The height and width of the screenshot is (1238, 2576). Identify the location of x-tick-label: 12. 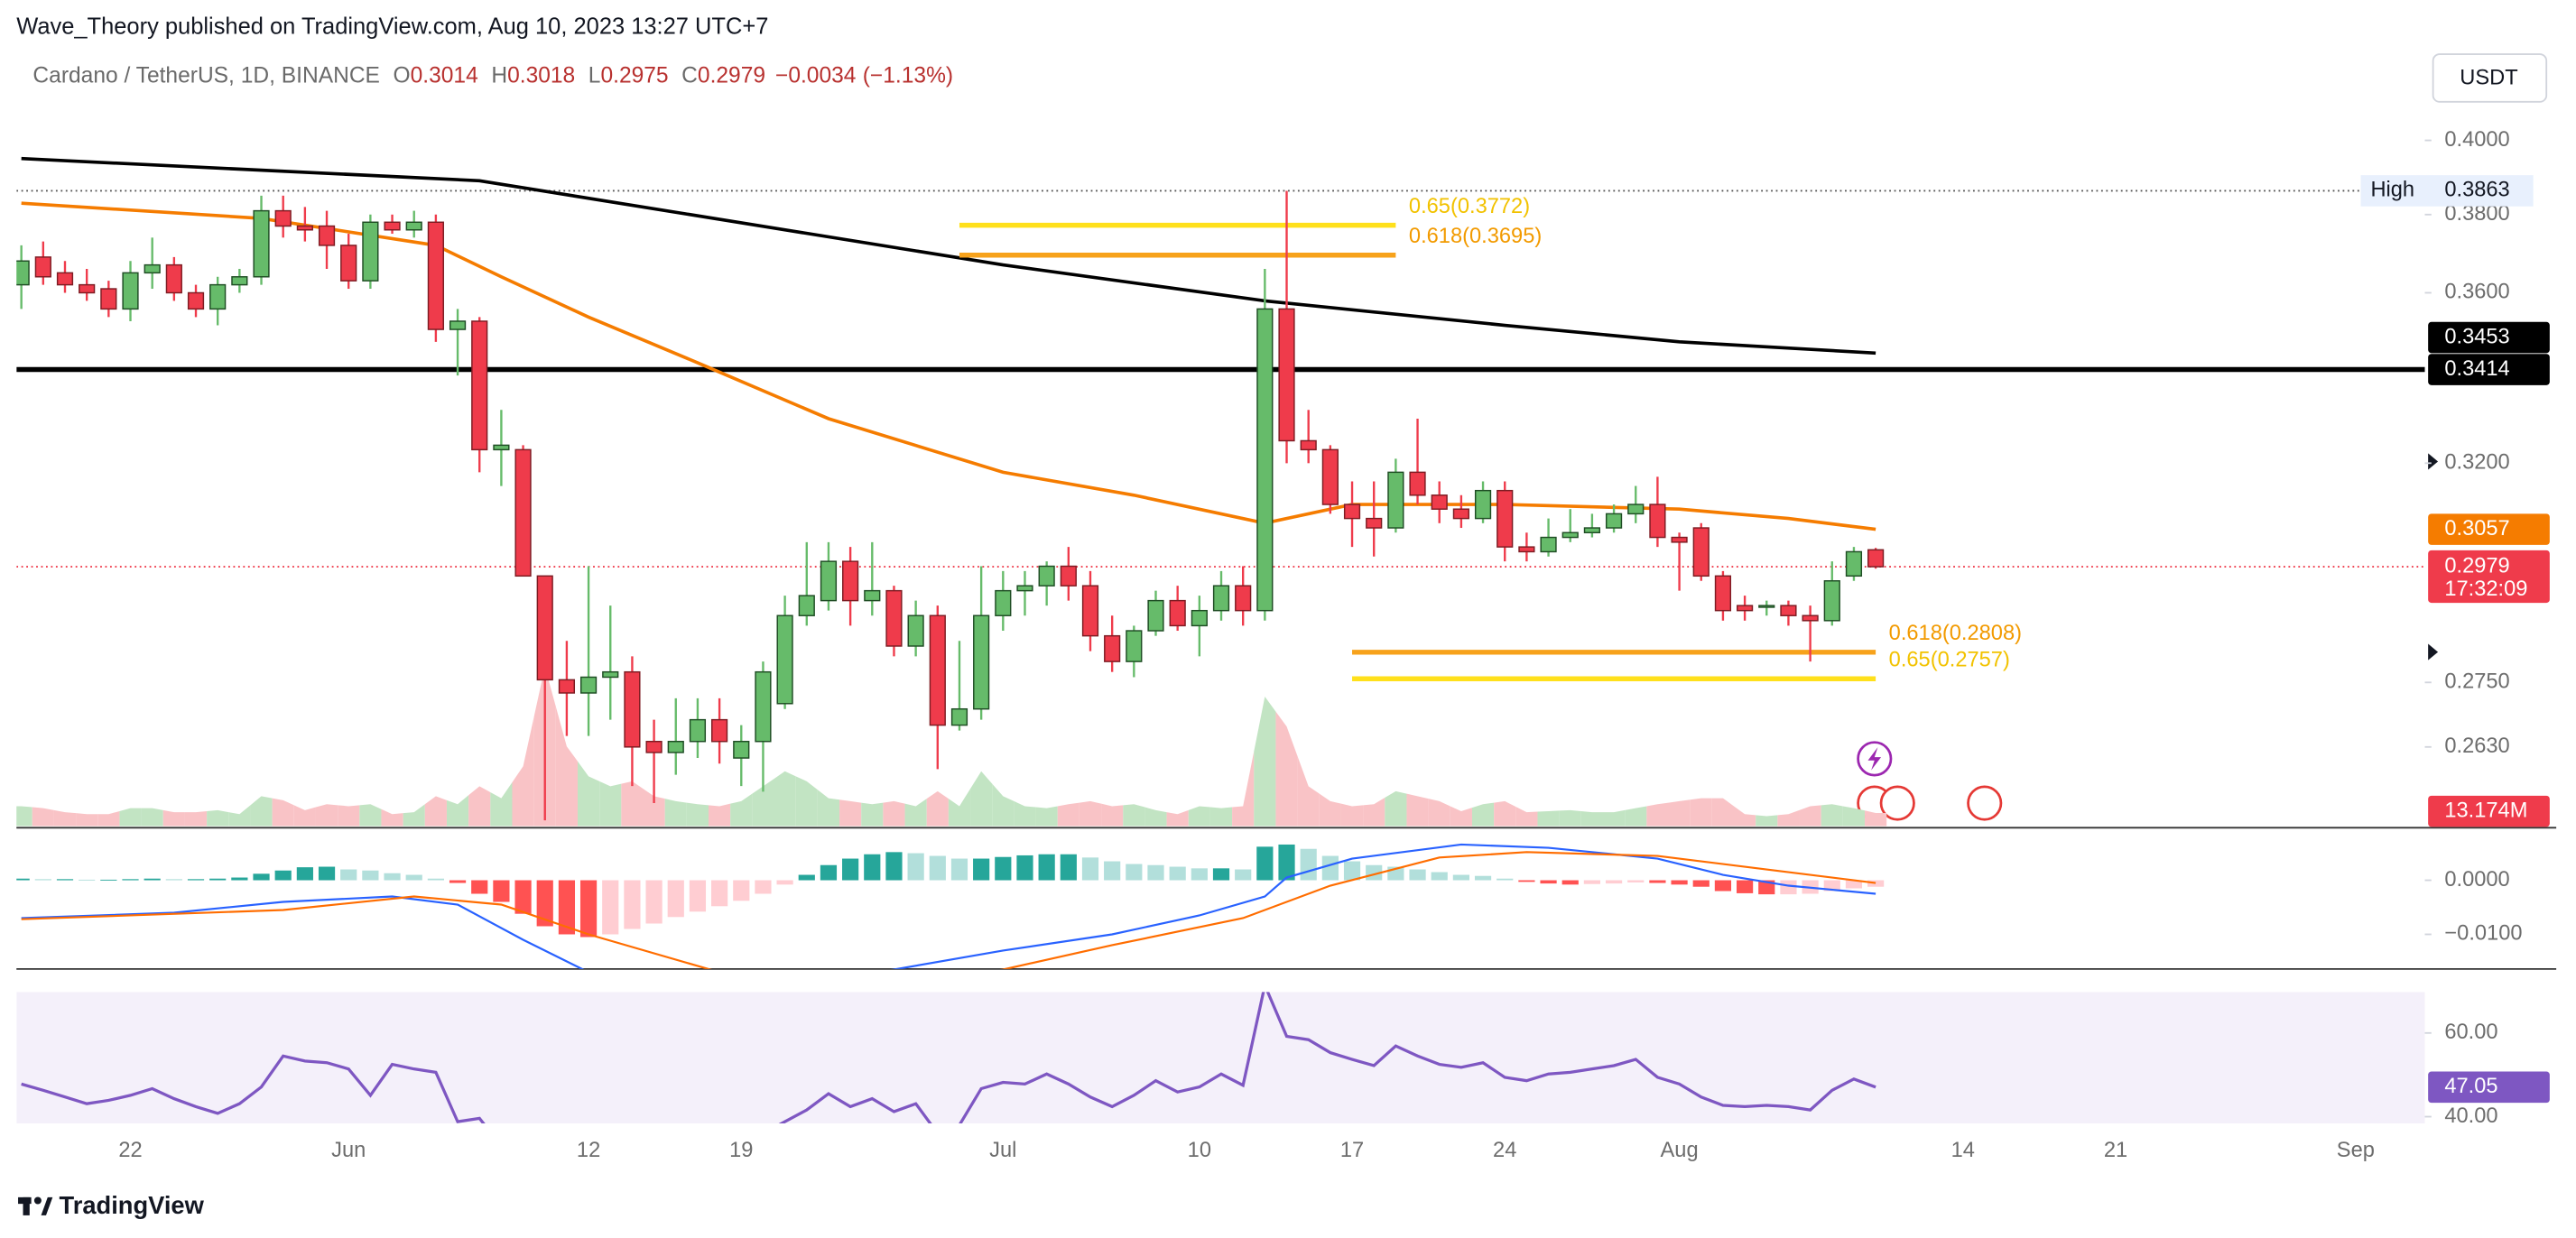
(588, 1151).